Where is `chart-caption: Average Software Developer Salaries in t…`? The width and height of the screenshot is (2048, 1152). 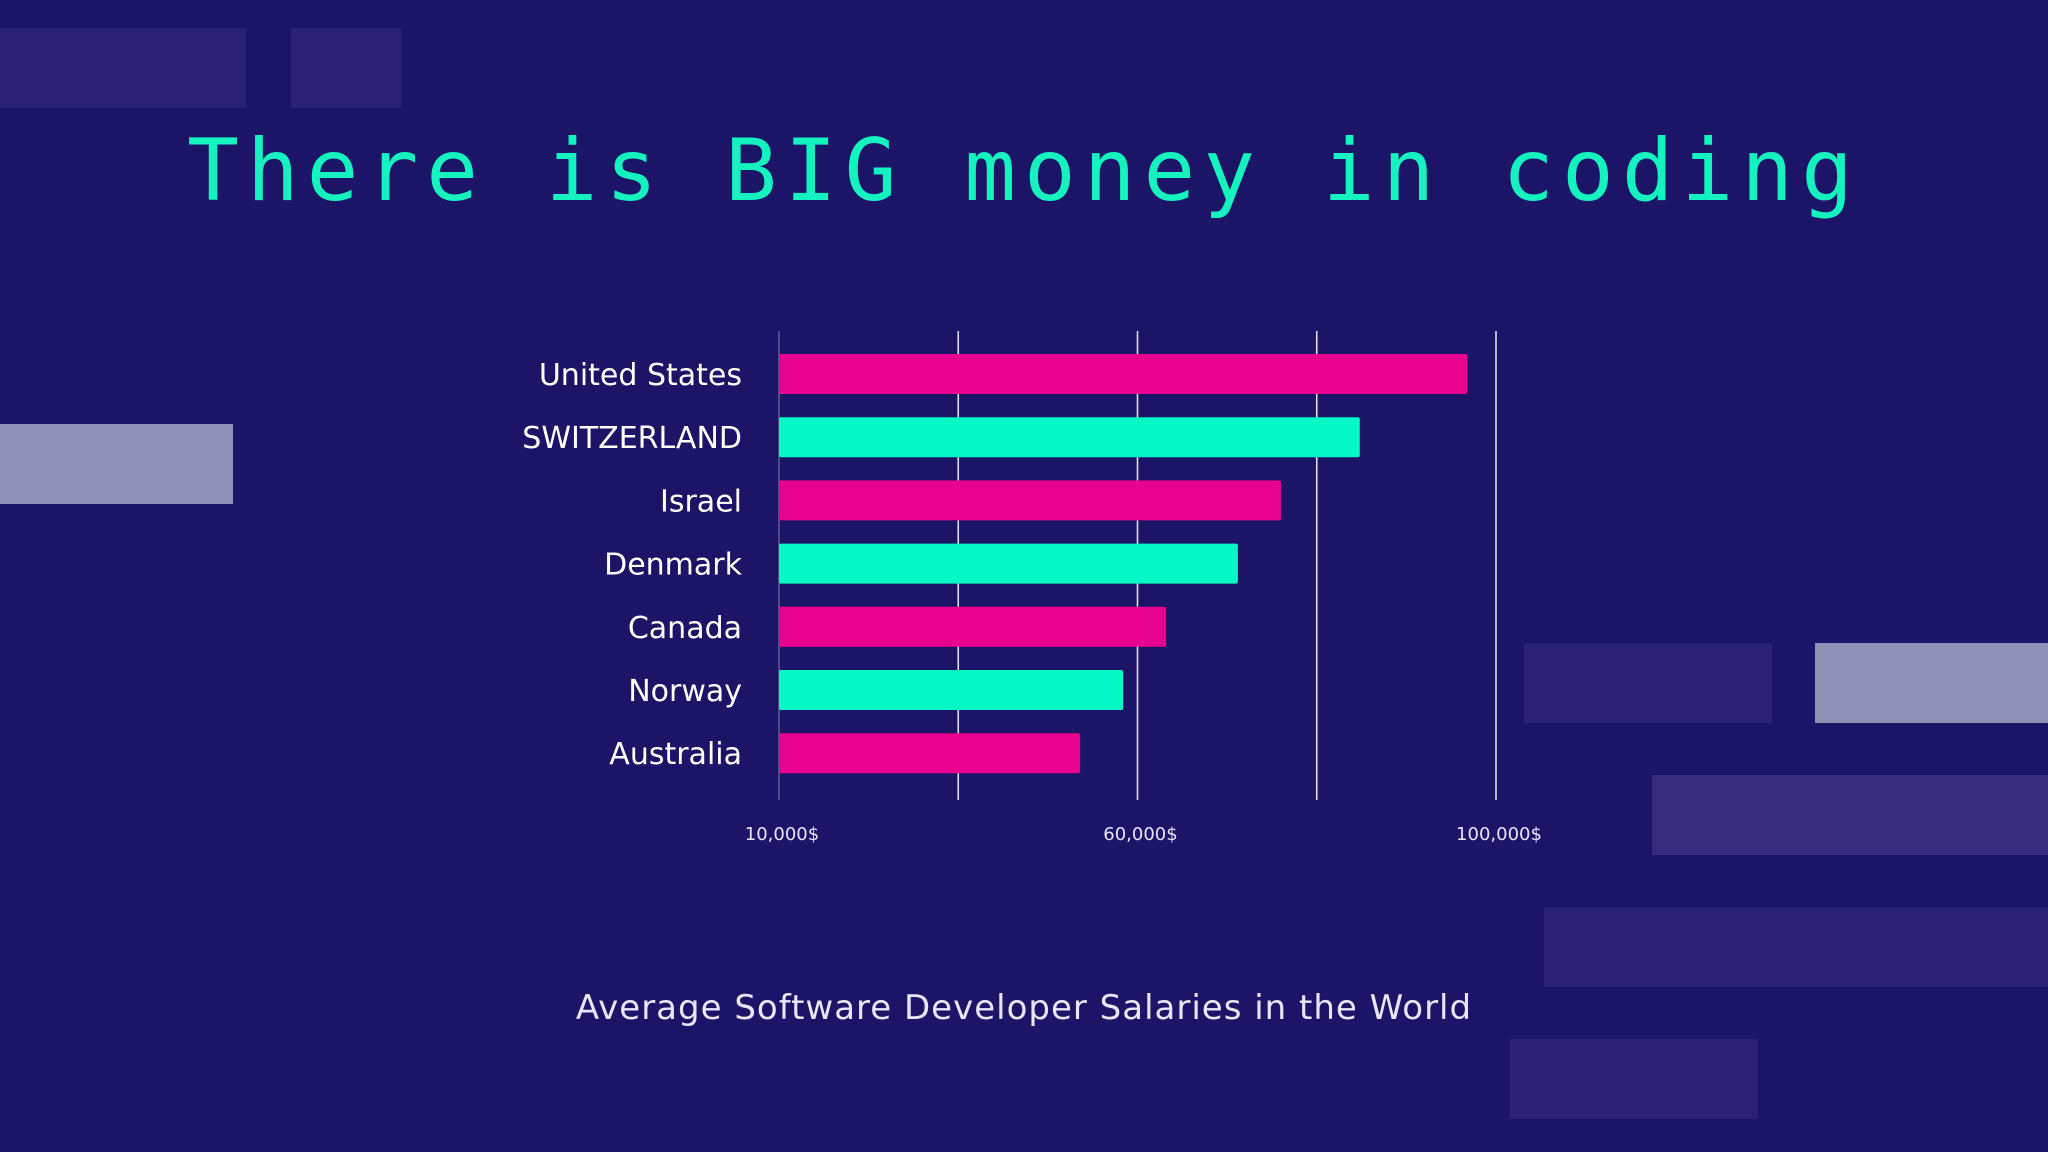 chart-caption: Average Software Developer Salaries in t… is located at coordinates (1024, 1008).